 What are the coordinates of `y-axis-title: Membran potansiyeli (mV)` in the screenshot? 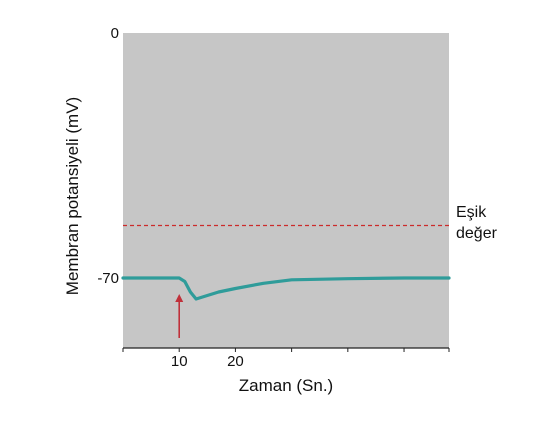 It's located at (72, 196).